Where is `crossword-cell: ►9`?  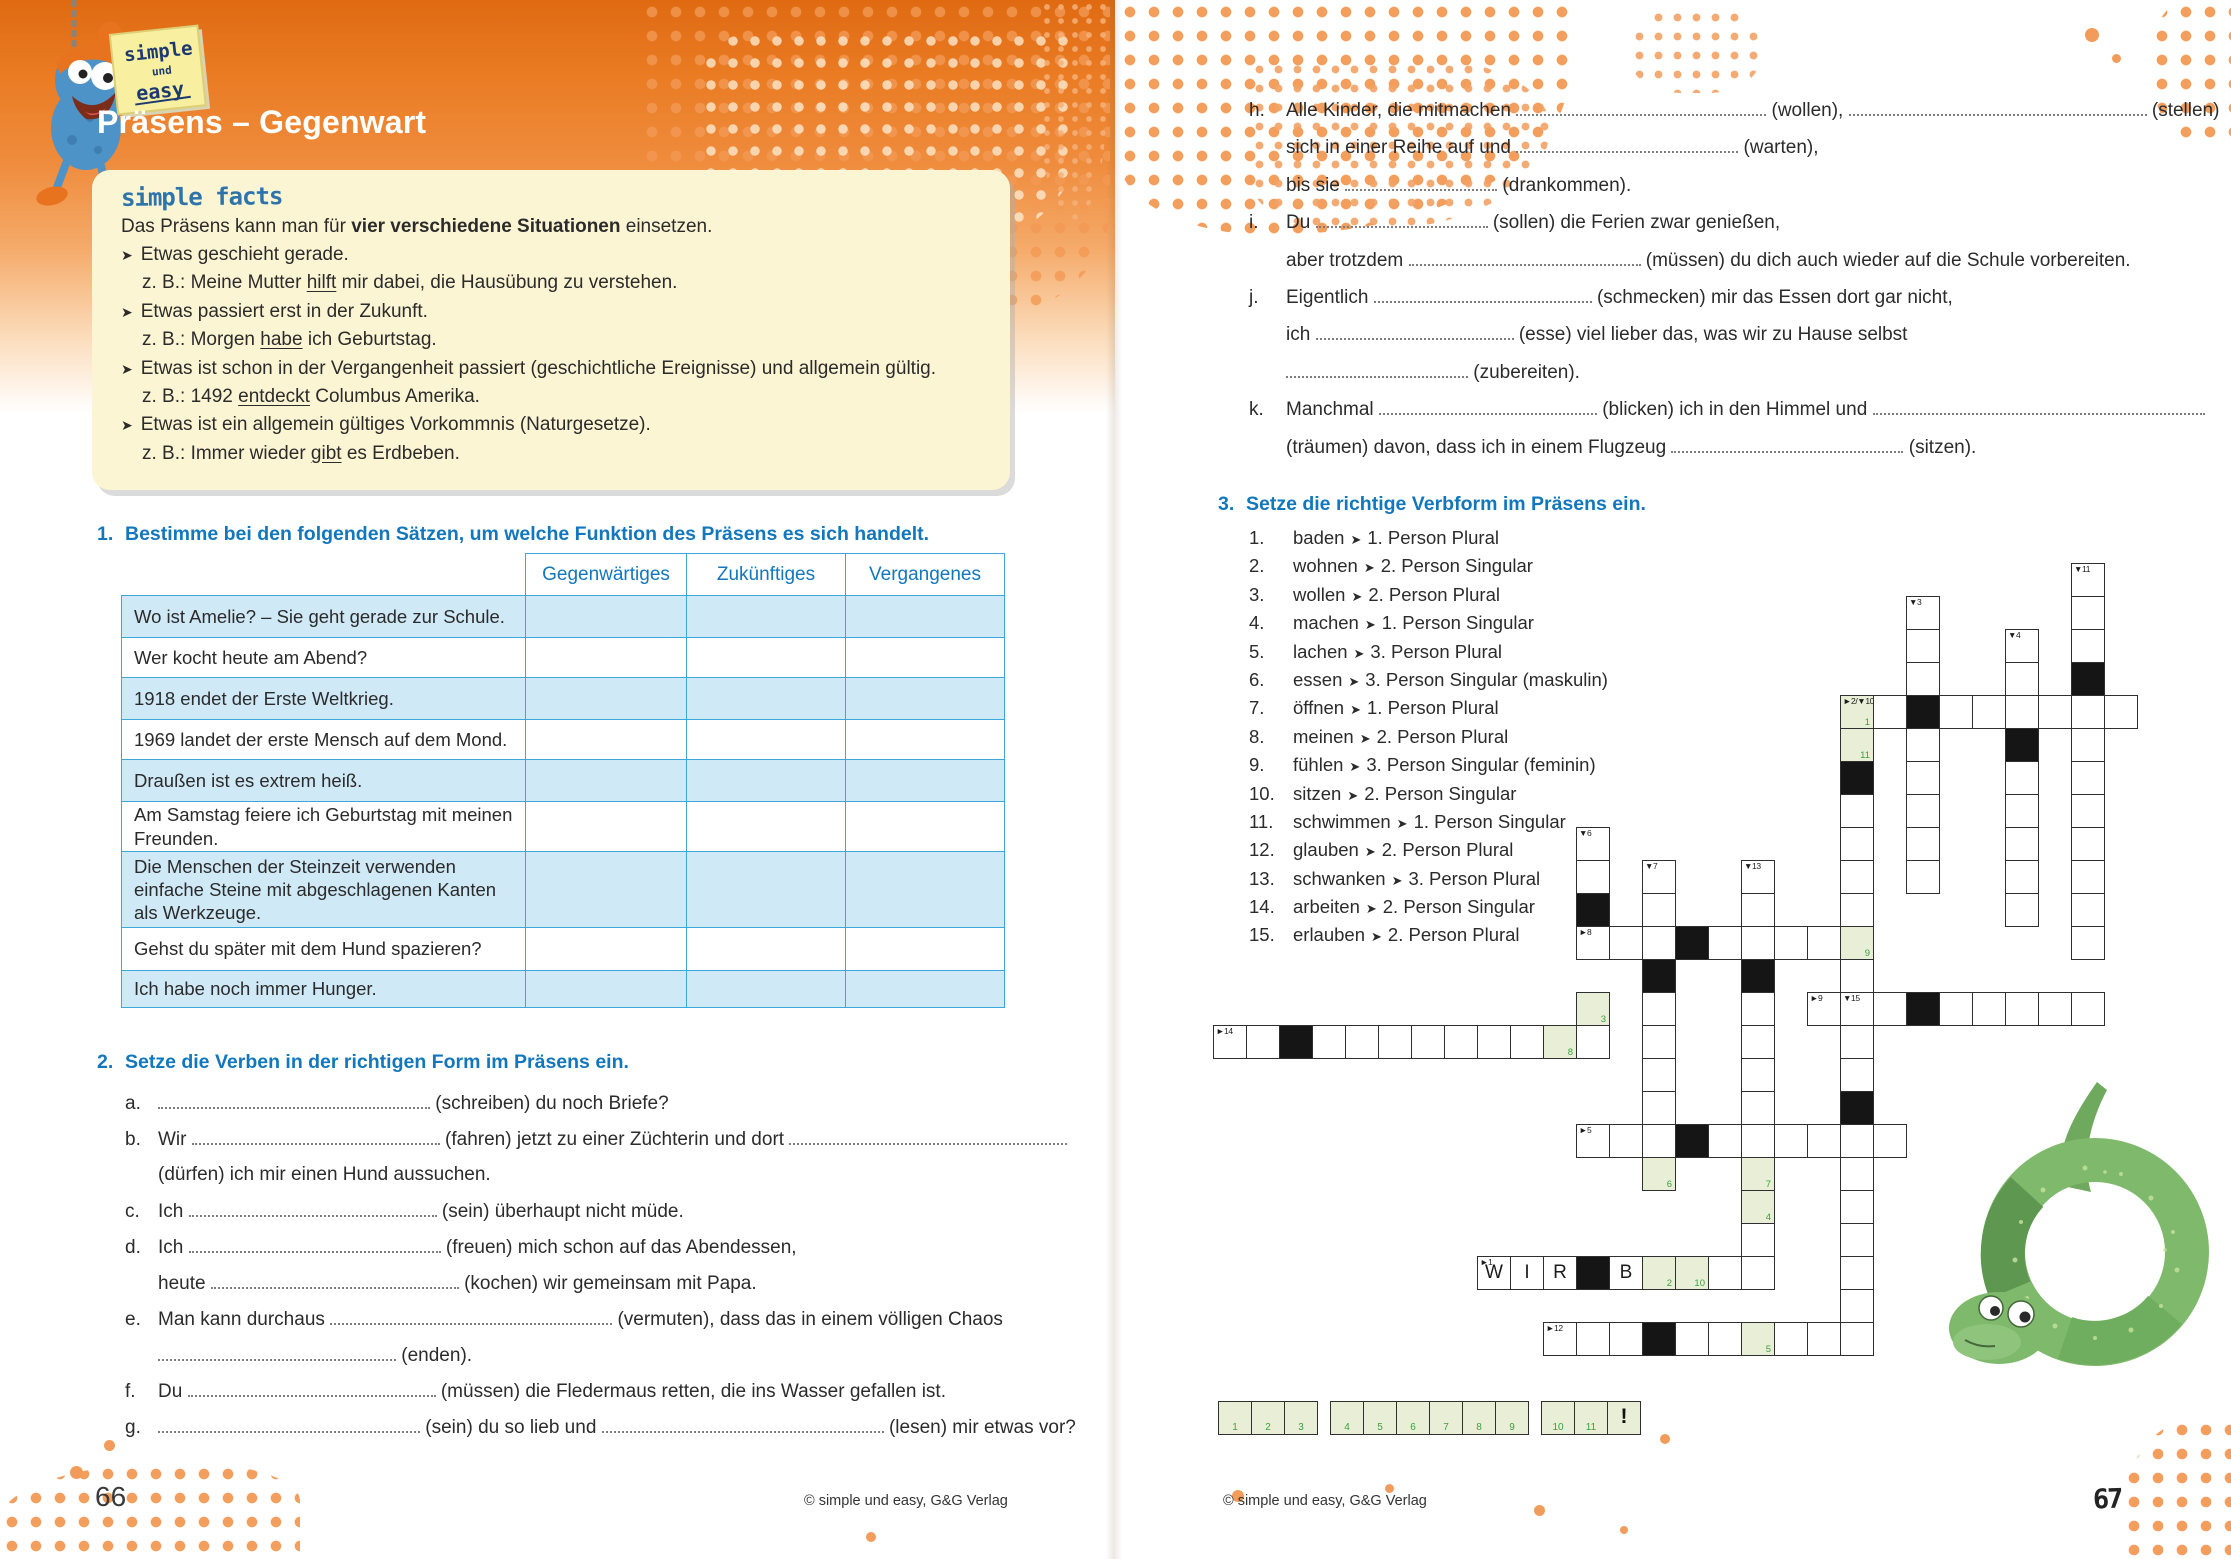
crossword-cell: ►9 is located at coordinates (1824, 1009).